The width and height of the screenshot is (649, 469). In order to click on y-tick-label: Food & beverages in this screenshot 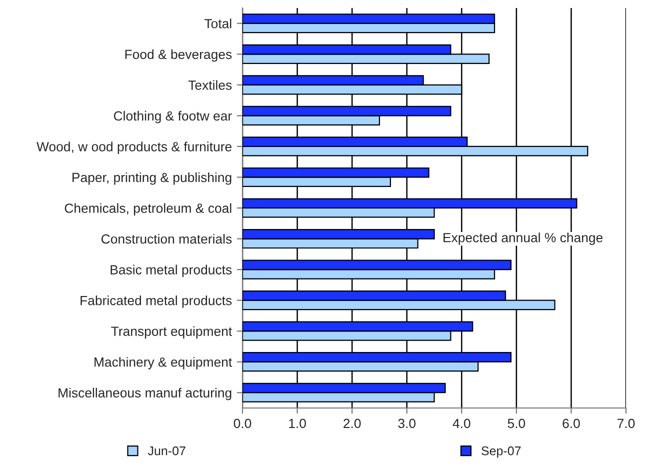, I will do `click(178, 55)`.